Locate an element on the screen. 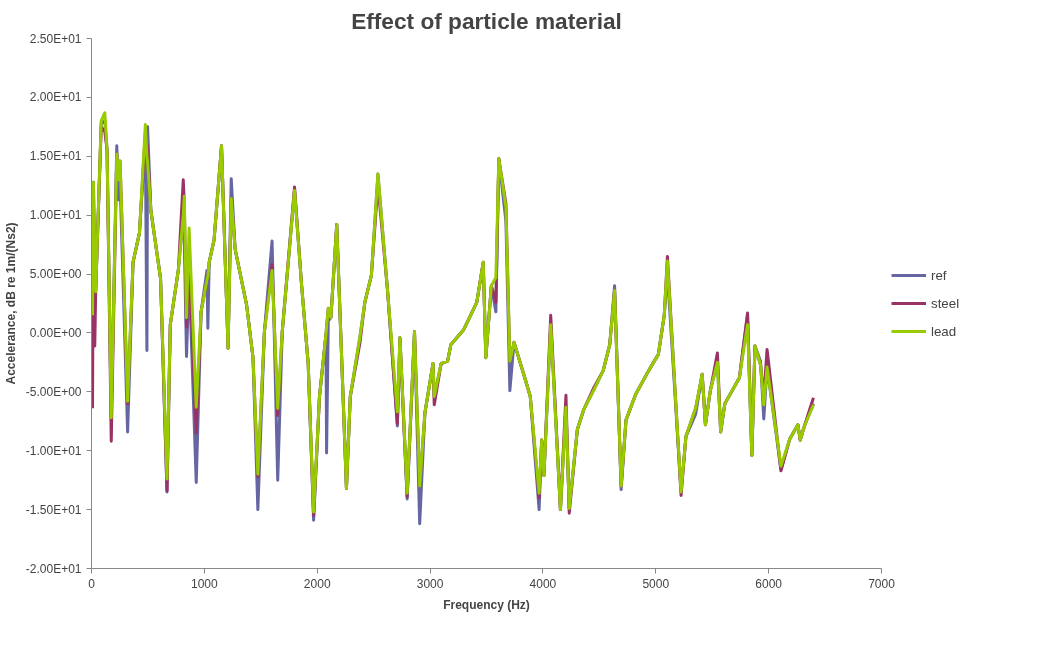  y-tick-label: 1.50E+01 is located at coordinates (55, 156).